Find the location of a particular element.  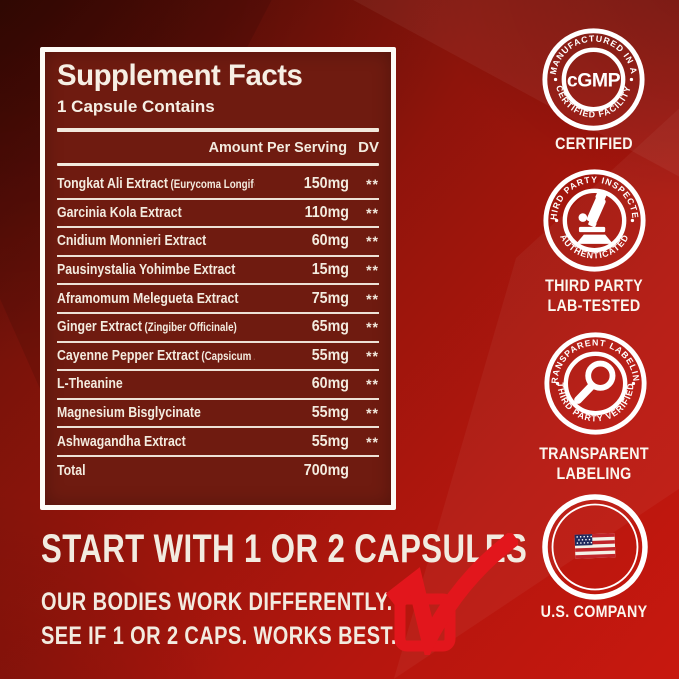

ingredient-latin-name: (Eurycoma Longifolia) is located at coordinates (212, 185).